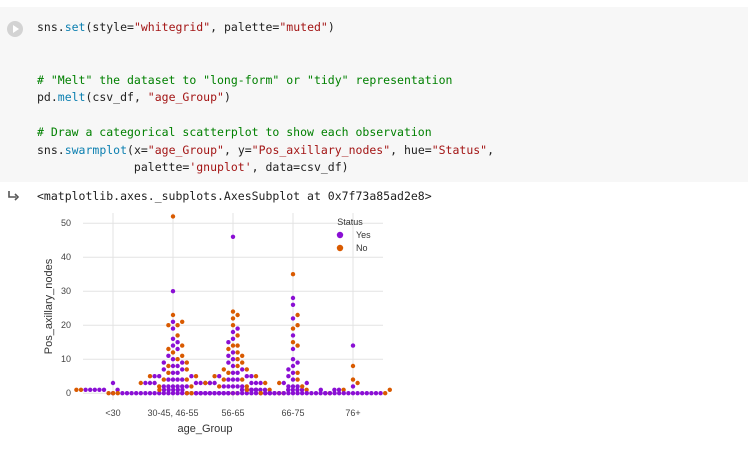 Image resolution: width=748 pixels, height=455 pixels. What do you see at coordinates (193, 167) in the screenshot?
I see `code-line: palette='gnuplot', data=csv_df)` at bounding box center [193, 167].